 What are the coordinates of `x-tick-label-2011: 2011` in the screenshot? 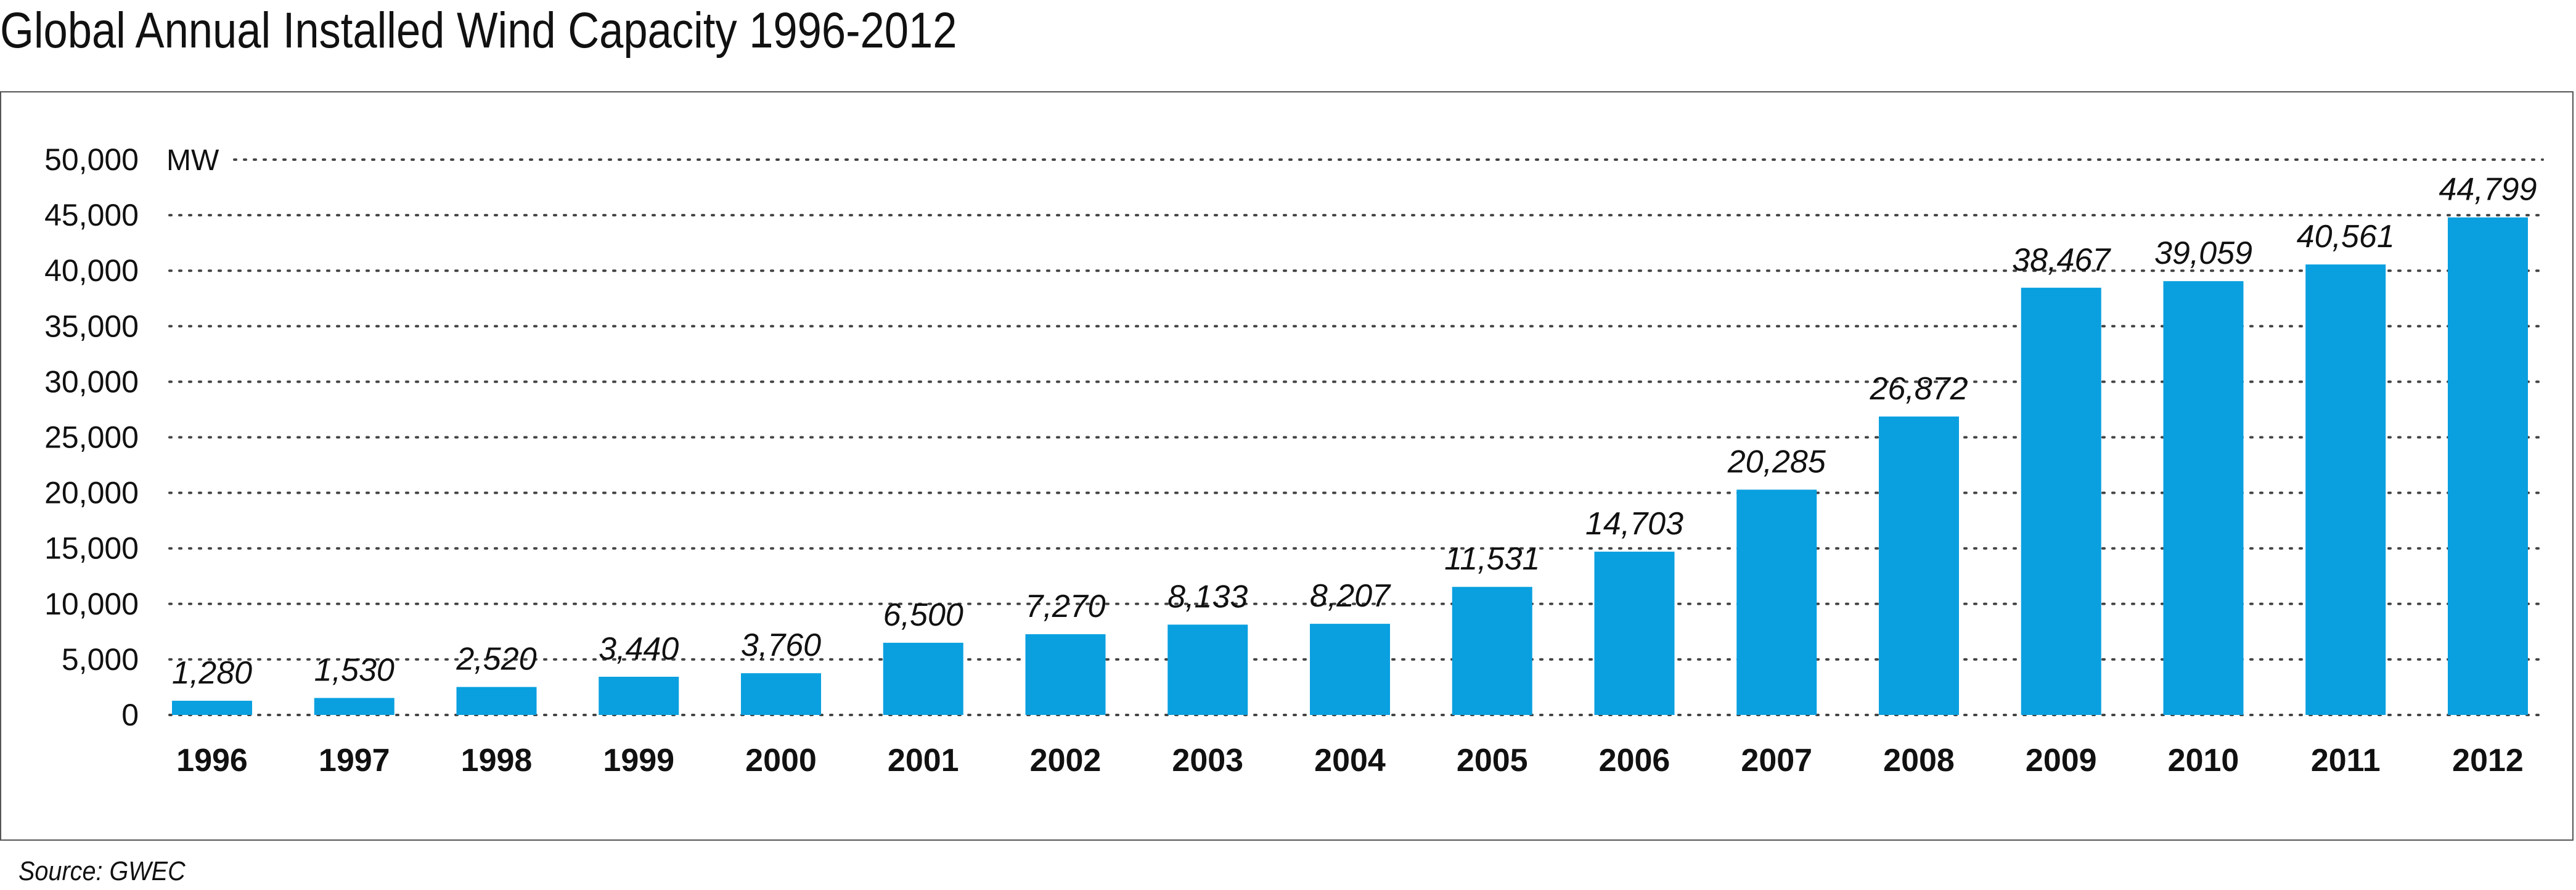 It's located at (2346, 760).